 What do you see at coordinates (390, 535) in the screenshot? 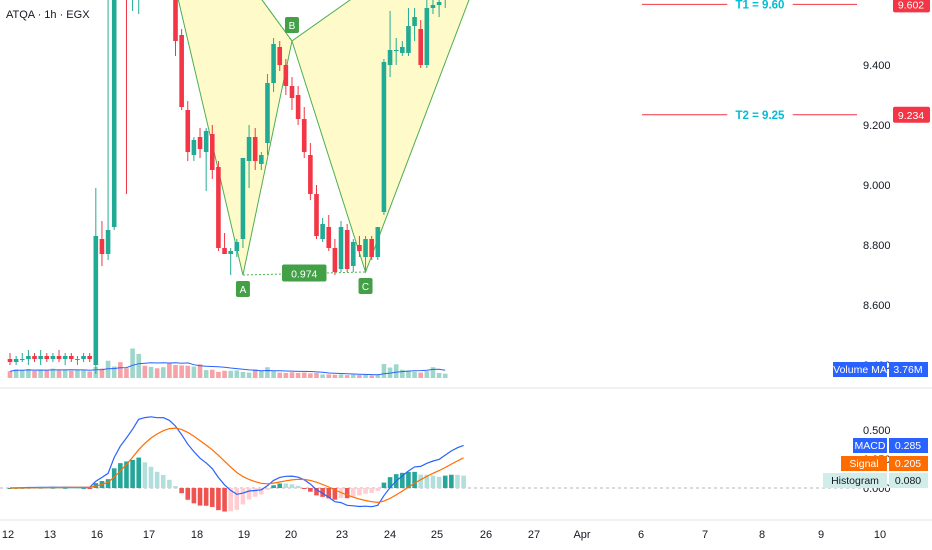
I see `time-tick-label: 24` at bounding box center [390, 535].